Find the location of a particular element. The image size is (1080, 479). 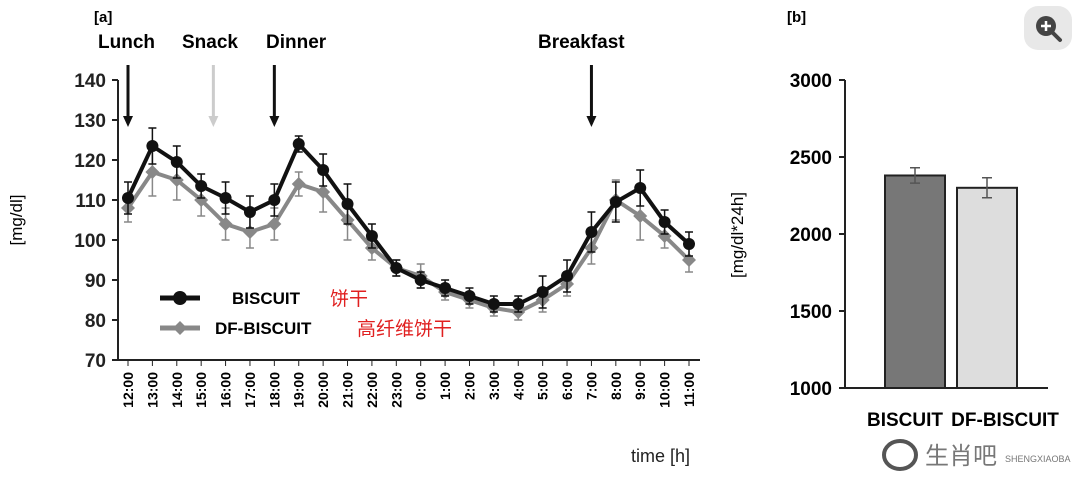

x-tick-label: 21:00 is located at coordinates (348, 390).